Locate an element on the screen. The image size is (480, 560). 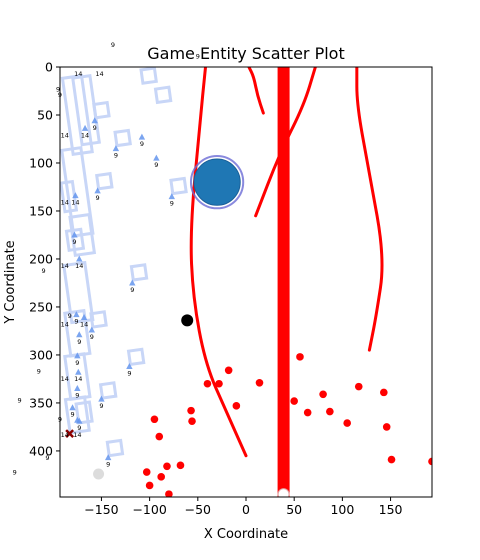
gray-point is located at coordinates (99, 474).